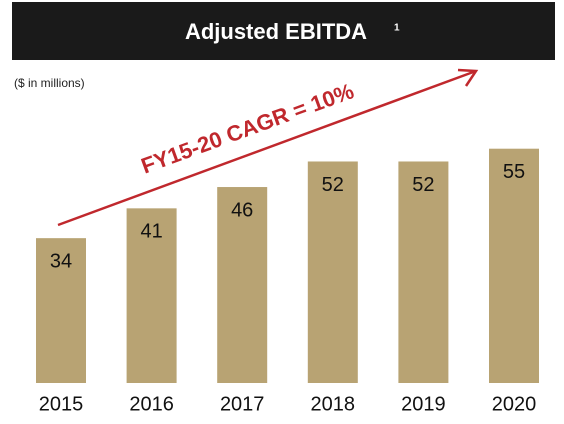 The height and width of the screenshot is (424, 564). What do you see at coordinates (151, 232) in the screenshot?
I see `value-label: 41` at bounding box center [151, 232].